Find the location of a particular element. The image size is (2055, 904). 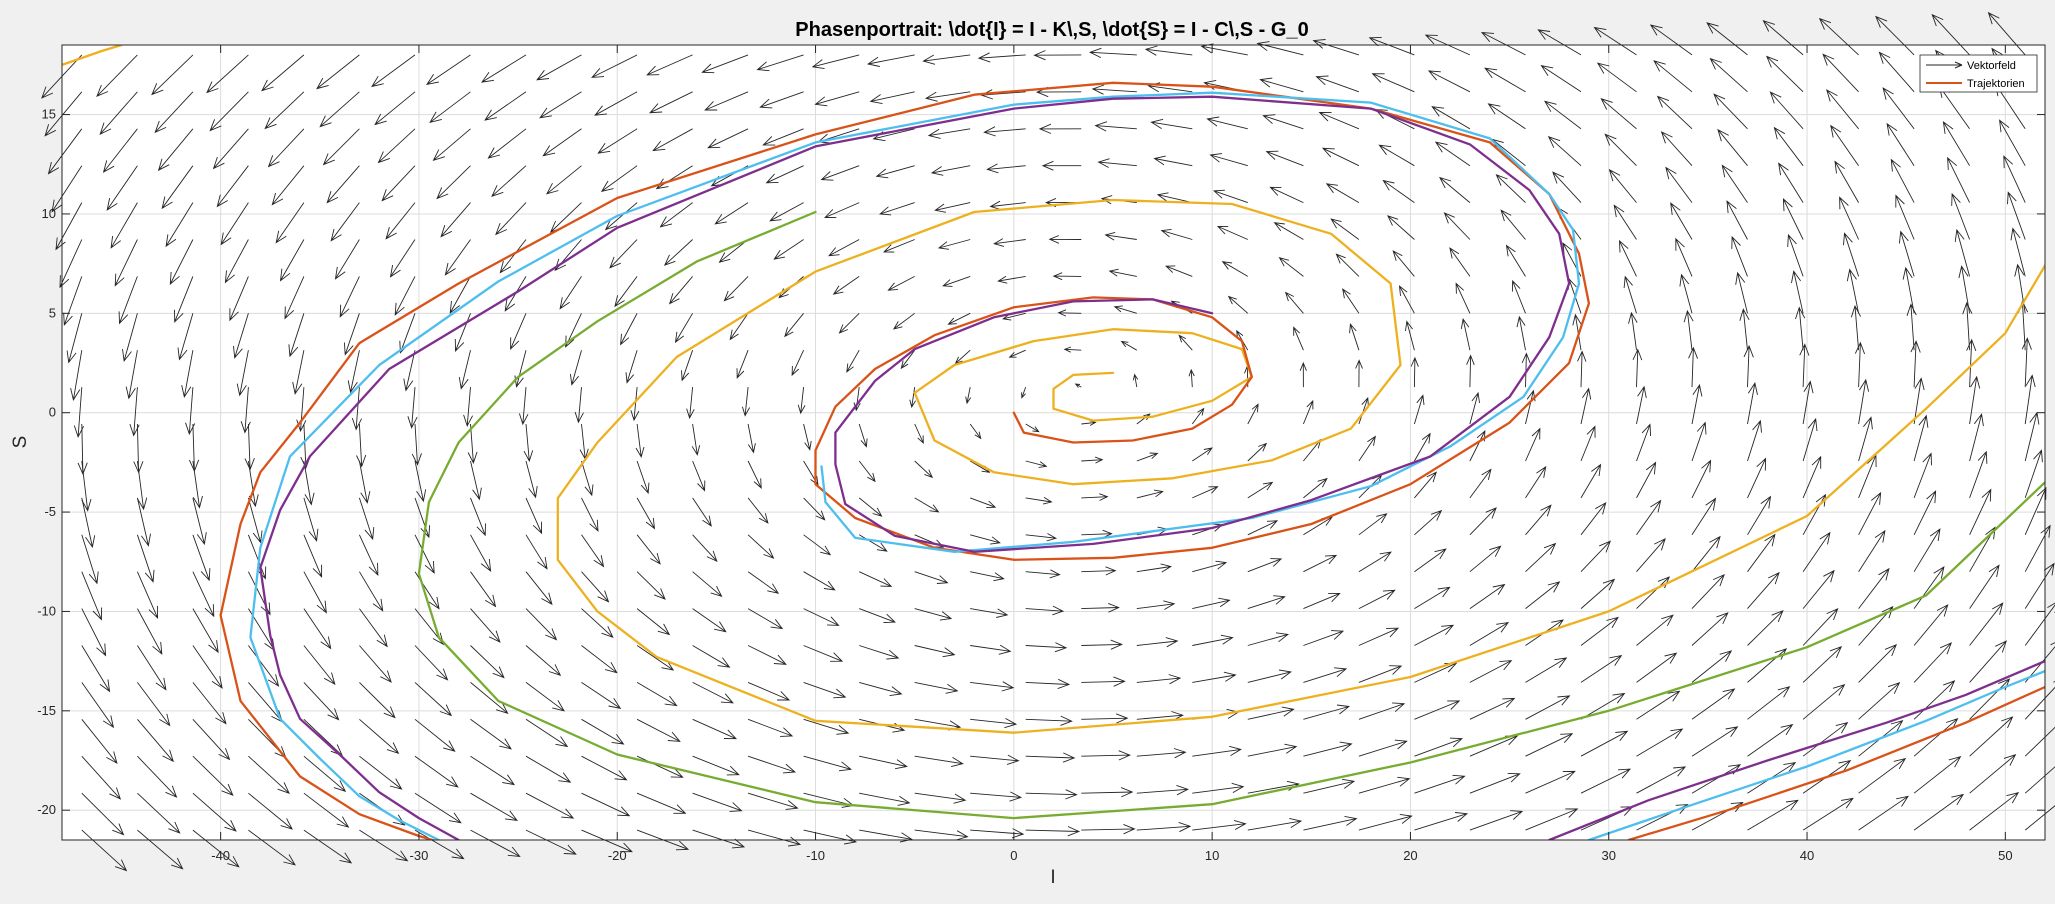

x-tick-label: 10 is located at coordinates (1212, 855).